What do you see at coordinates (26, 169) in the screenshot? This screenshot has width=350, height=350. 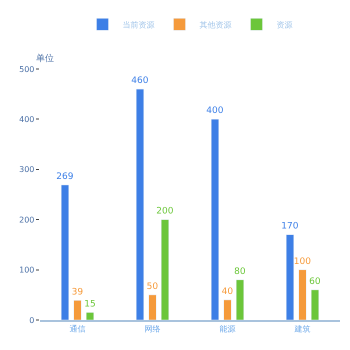 I see `y-tick-label: 300` at bounding box center [26, 169].